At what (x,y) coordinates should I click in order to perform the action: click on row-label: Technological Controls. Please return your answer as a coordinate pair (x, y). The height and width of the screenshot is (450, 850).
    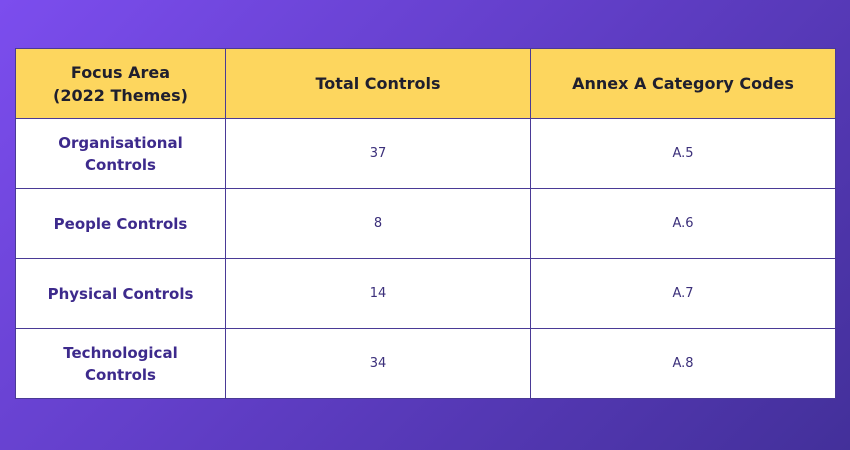
    Looking at the image, I should click on (120, 363).